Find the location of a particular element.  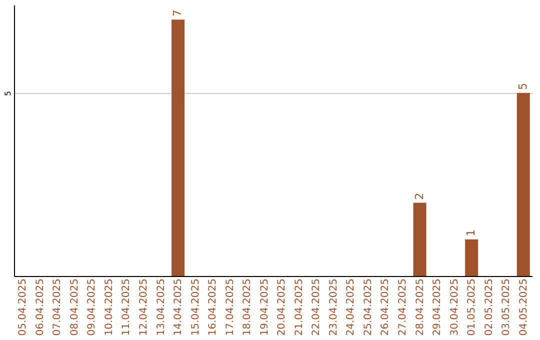

x-tick-label: 13.04.2025 is located at coordinates (161, 307).